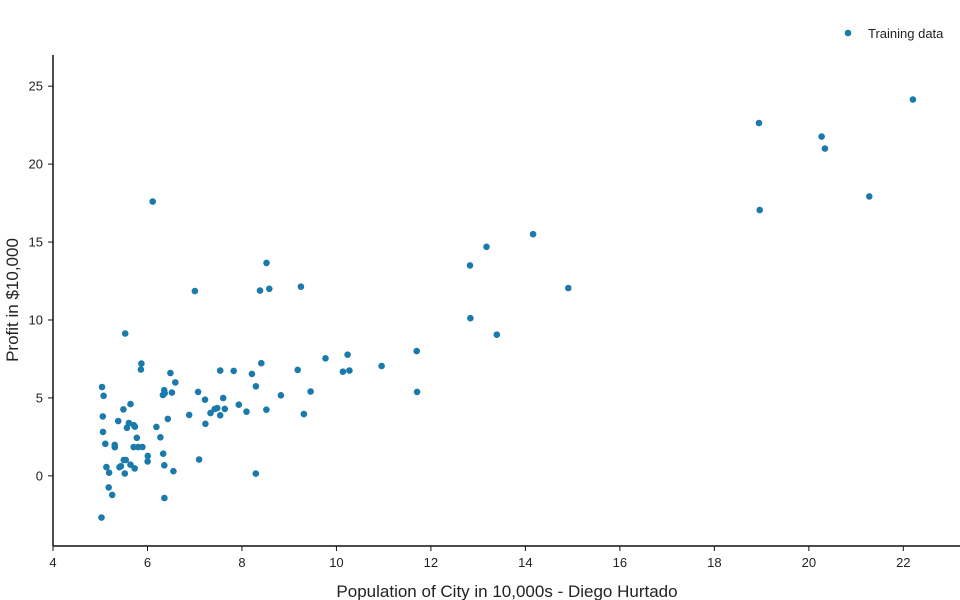 The image size is (960, 600). Describe the element at coordinates (147, 562) in the screenshot. I see `x-tick-label: 6` at that location.